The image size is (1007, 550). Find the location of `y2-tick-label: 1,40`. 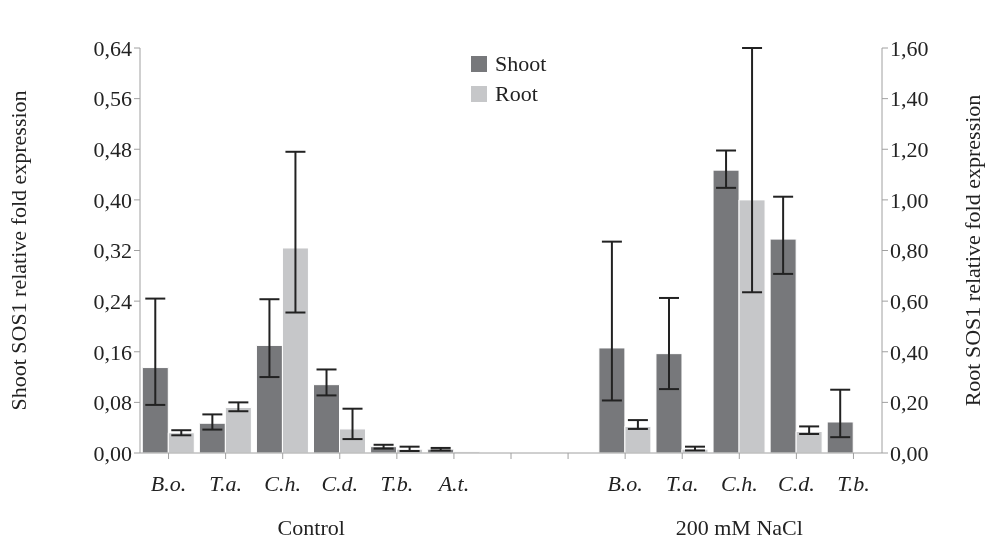

y2-tick-label: 1,40 is located at coordinates (909, 99).